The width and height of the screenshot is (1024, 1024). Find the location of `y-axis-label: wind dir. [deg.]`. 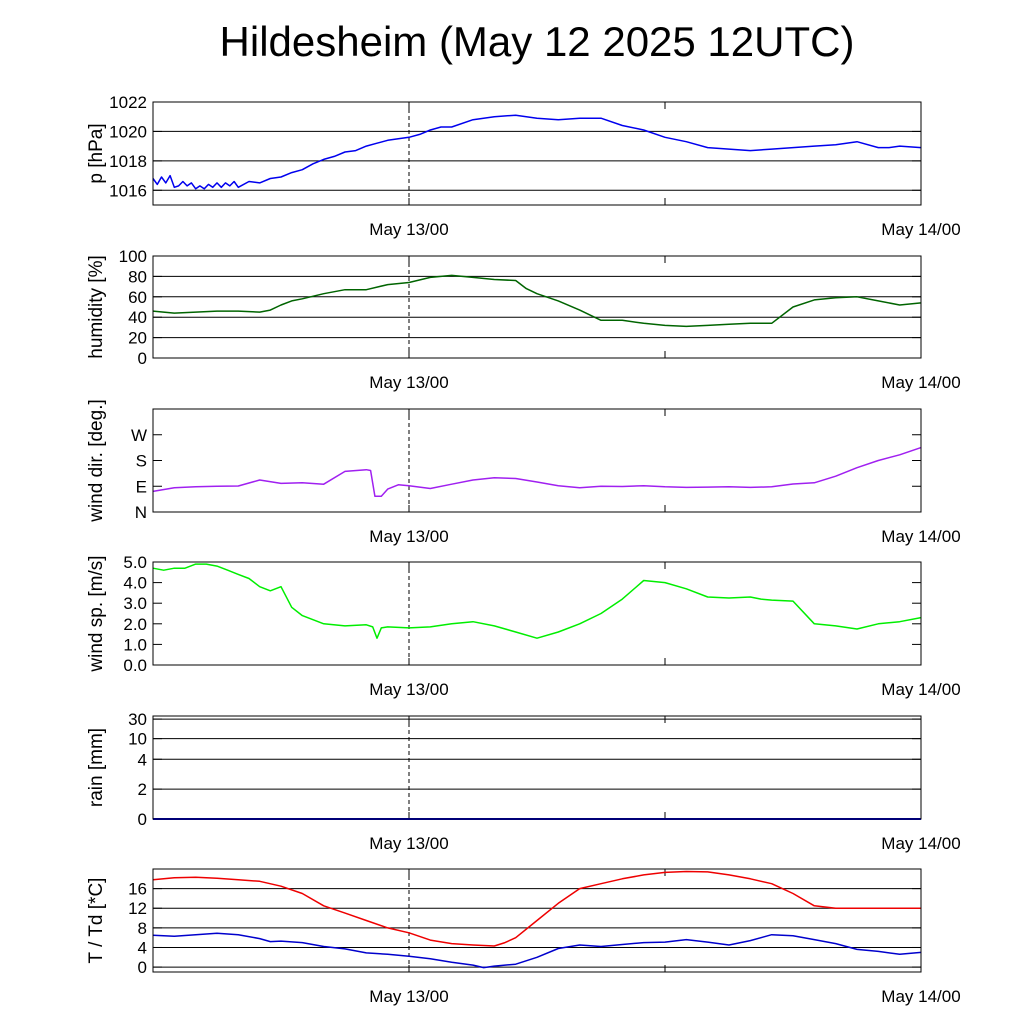

y-axis-label: wind dir. [deg.] is located at coordinates (96, 461).